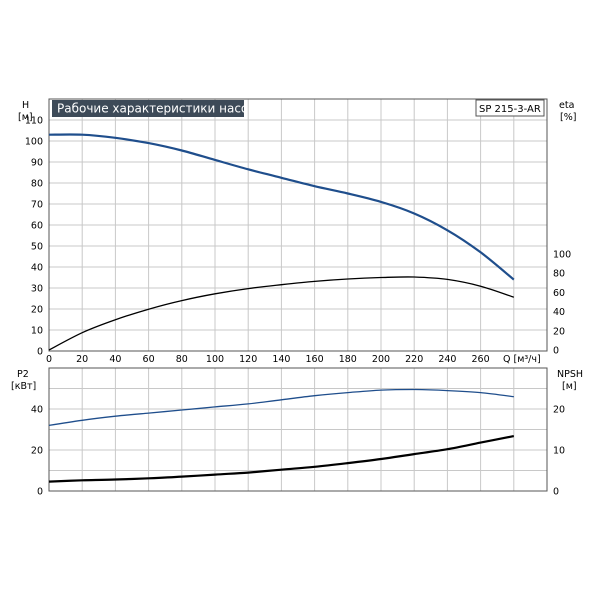 This screenshot has height=600, width=600. What do you see at coordinates (570, 374) in the screenshot?
I see `npsh-axis-label: NPSH` at bounding box center [570, 374].